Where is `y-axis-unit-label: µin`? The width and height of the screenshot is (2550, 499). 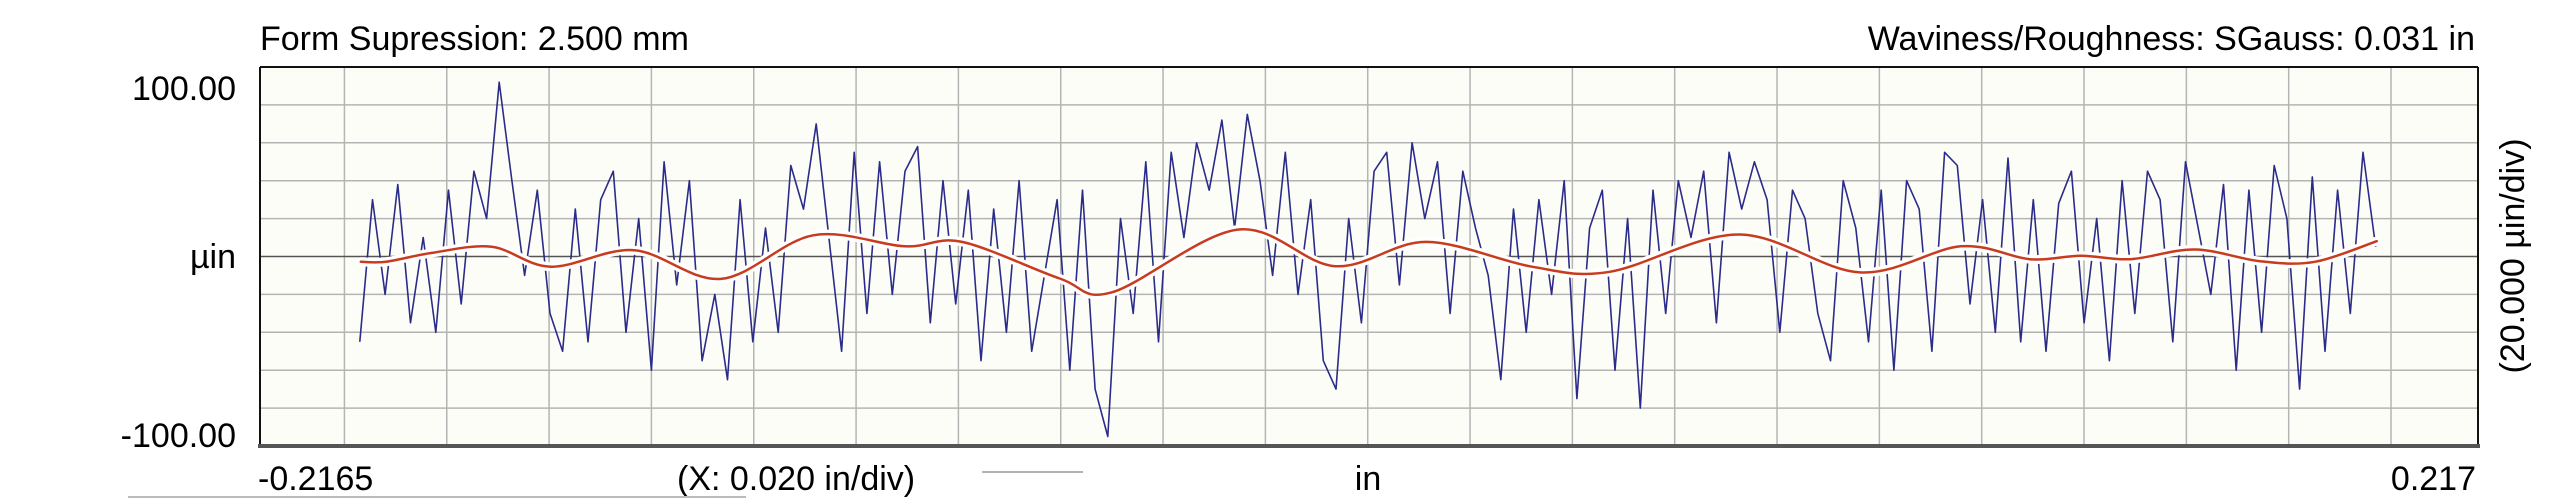
y-axis-unit-label: µin is located at coordinates (213, 257).